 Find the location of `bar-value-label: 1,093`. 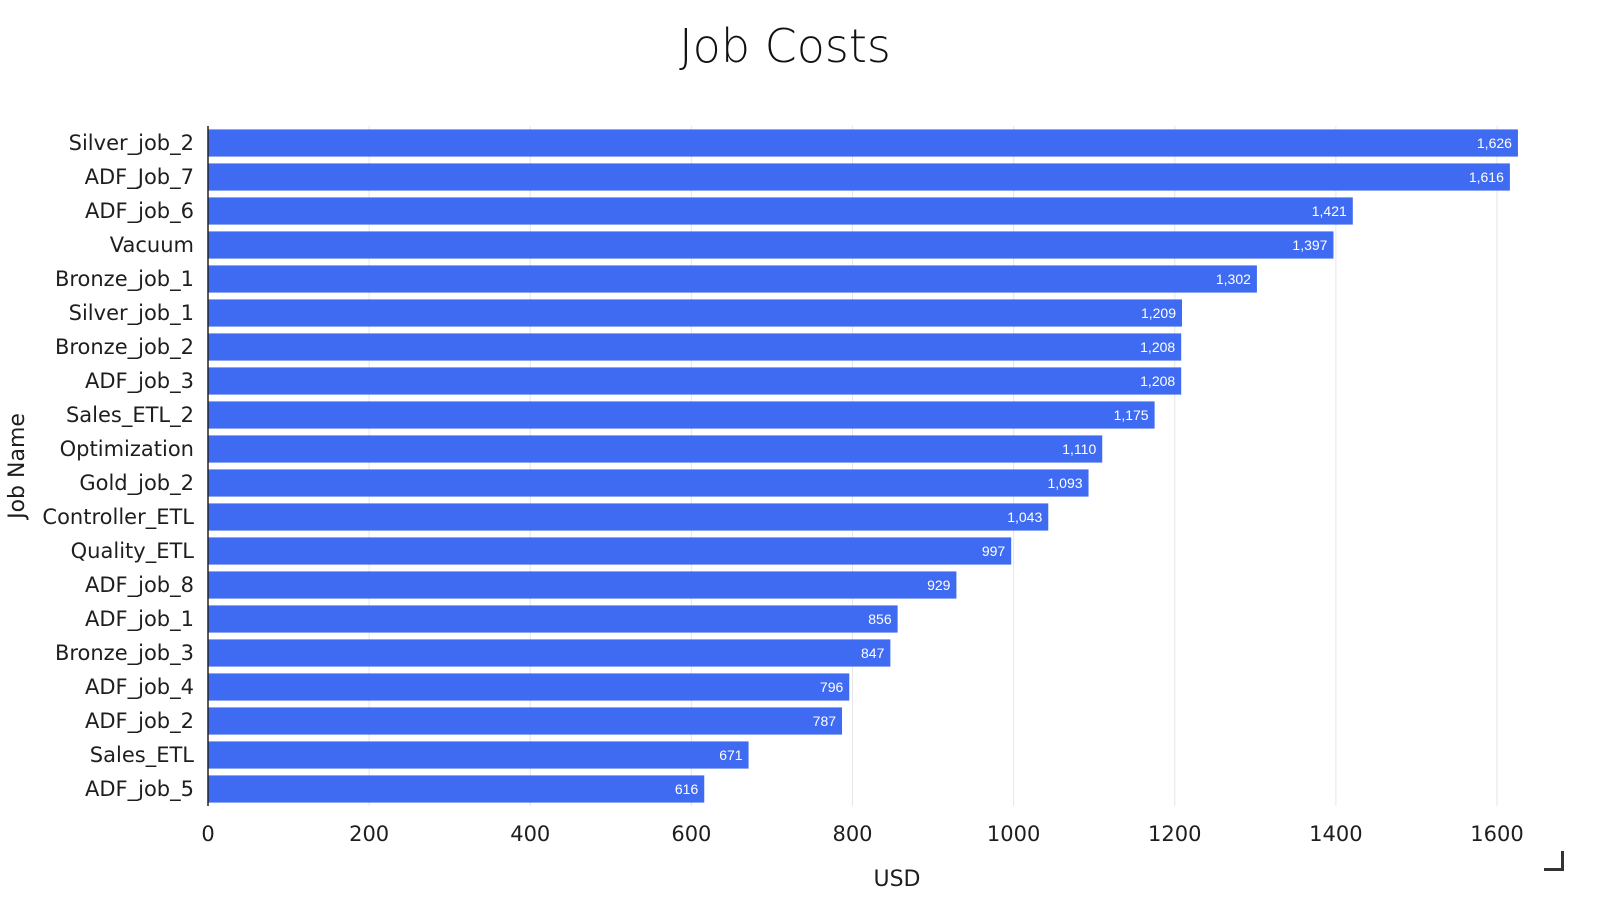

bar-value-label: 1,093 is located at coordinates (1065, 483).